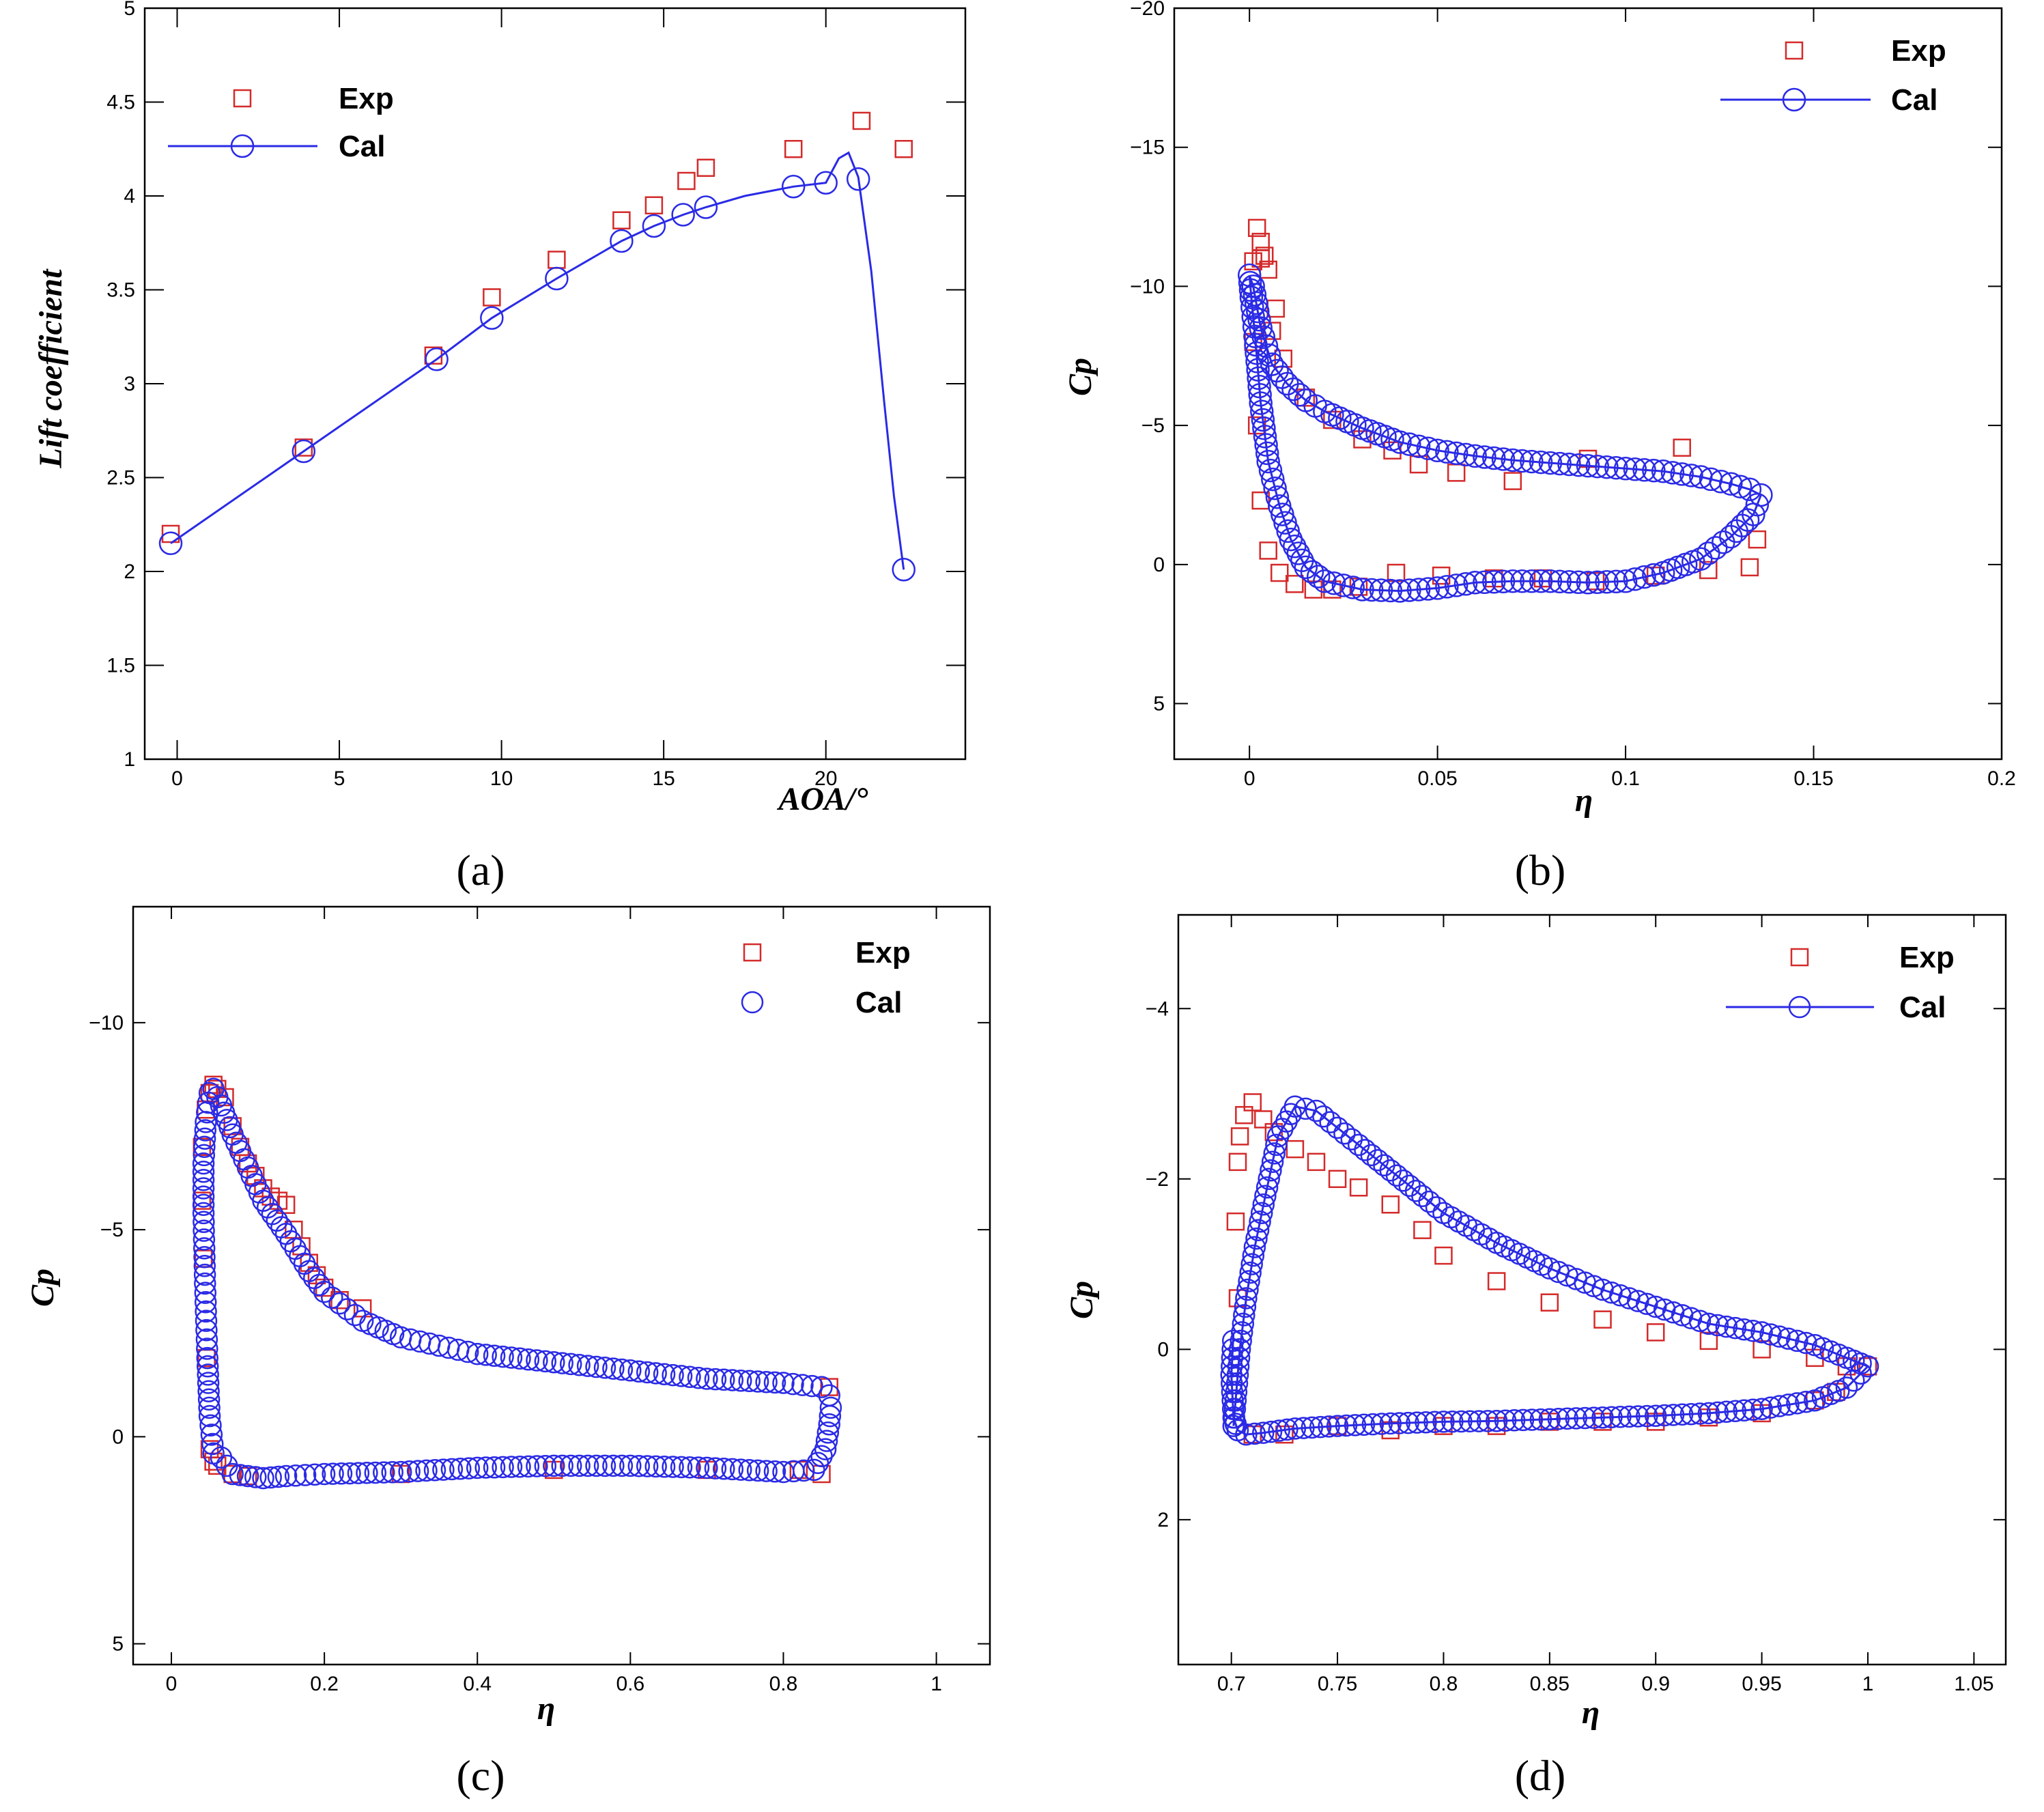 The height and width of the screenshot is (1812, 2044). Describe the element at coordinates (1147, 148) in the screenshot. I see `panel-b-ytick-label: −15` at that location.